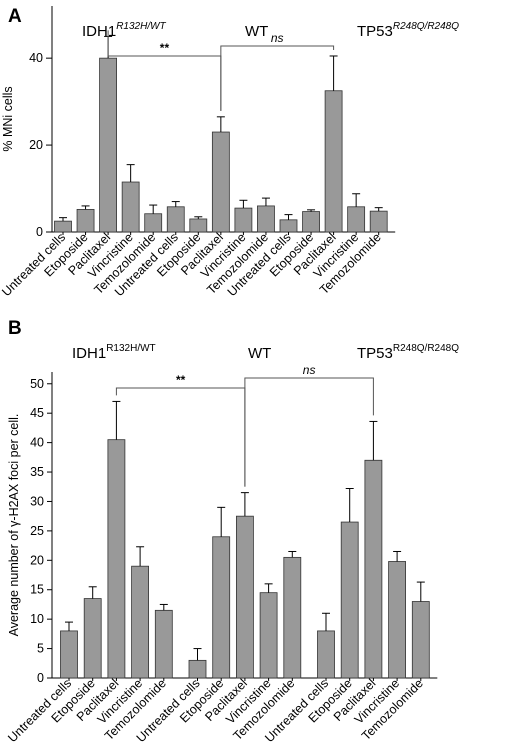 This screenshot has height=750, width=520. I want to click on y-axis-title: Average number of γ-H2AX foci per cell., so click(14, 525).